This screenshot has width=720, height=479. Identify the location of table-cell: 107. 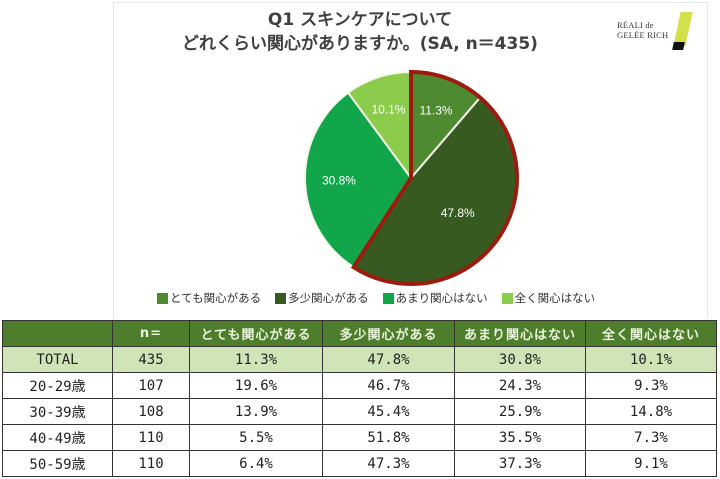
(151, 385).